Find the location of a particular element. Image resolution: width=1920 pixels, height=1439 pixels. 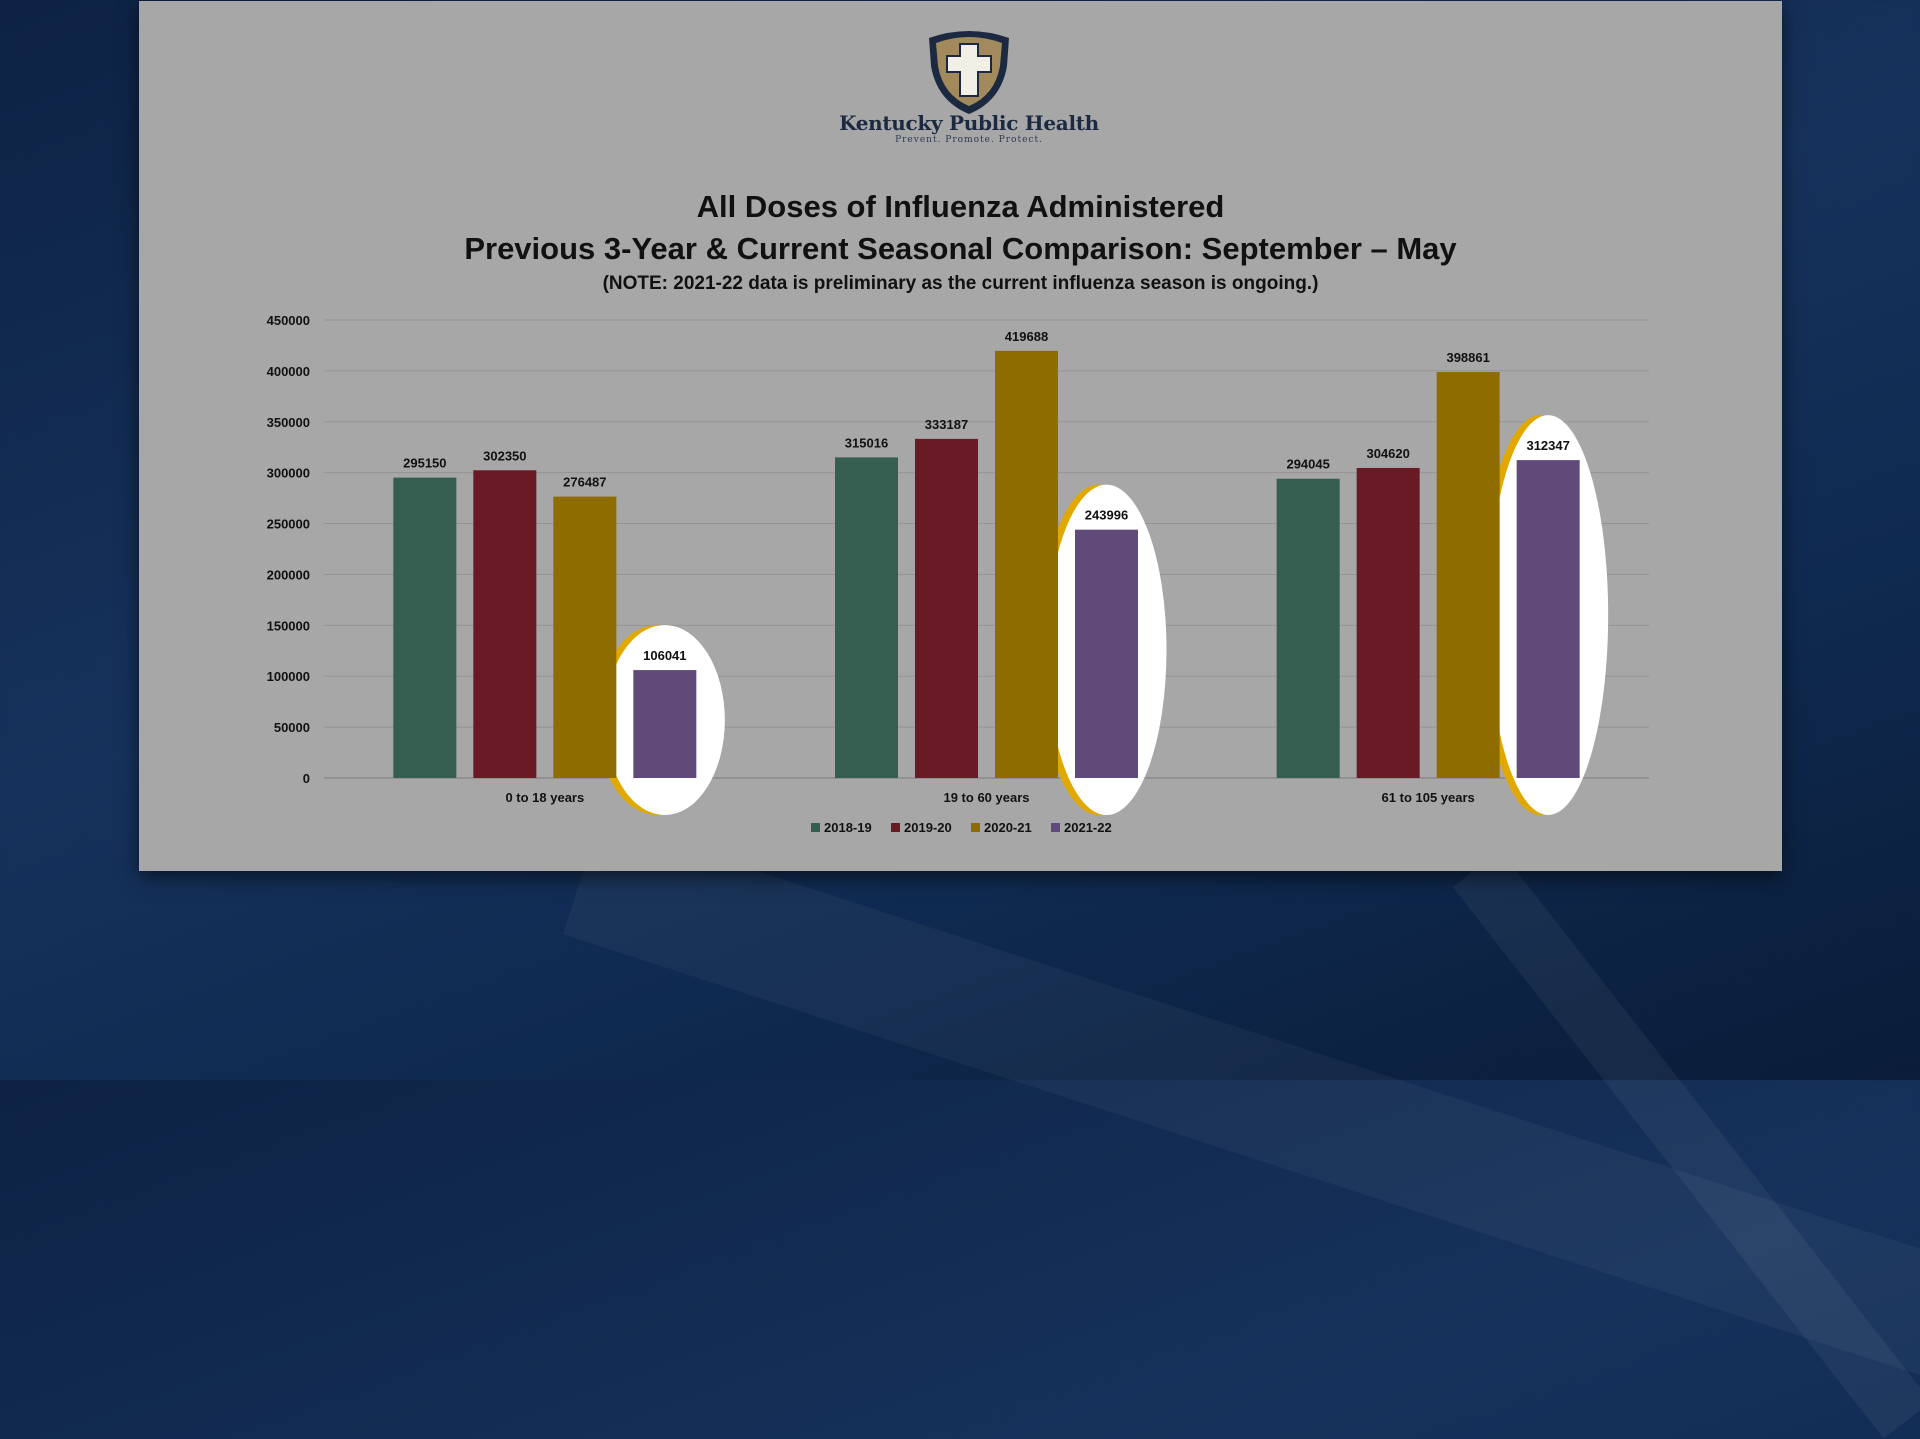

data-label: 312347 is located at coordinates (1547, 445).